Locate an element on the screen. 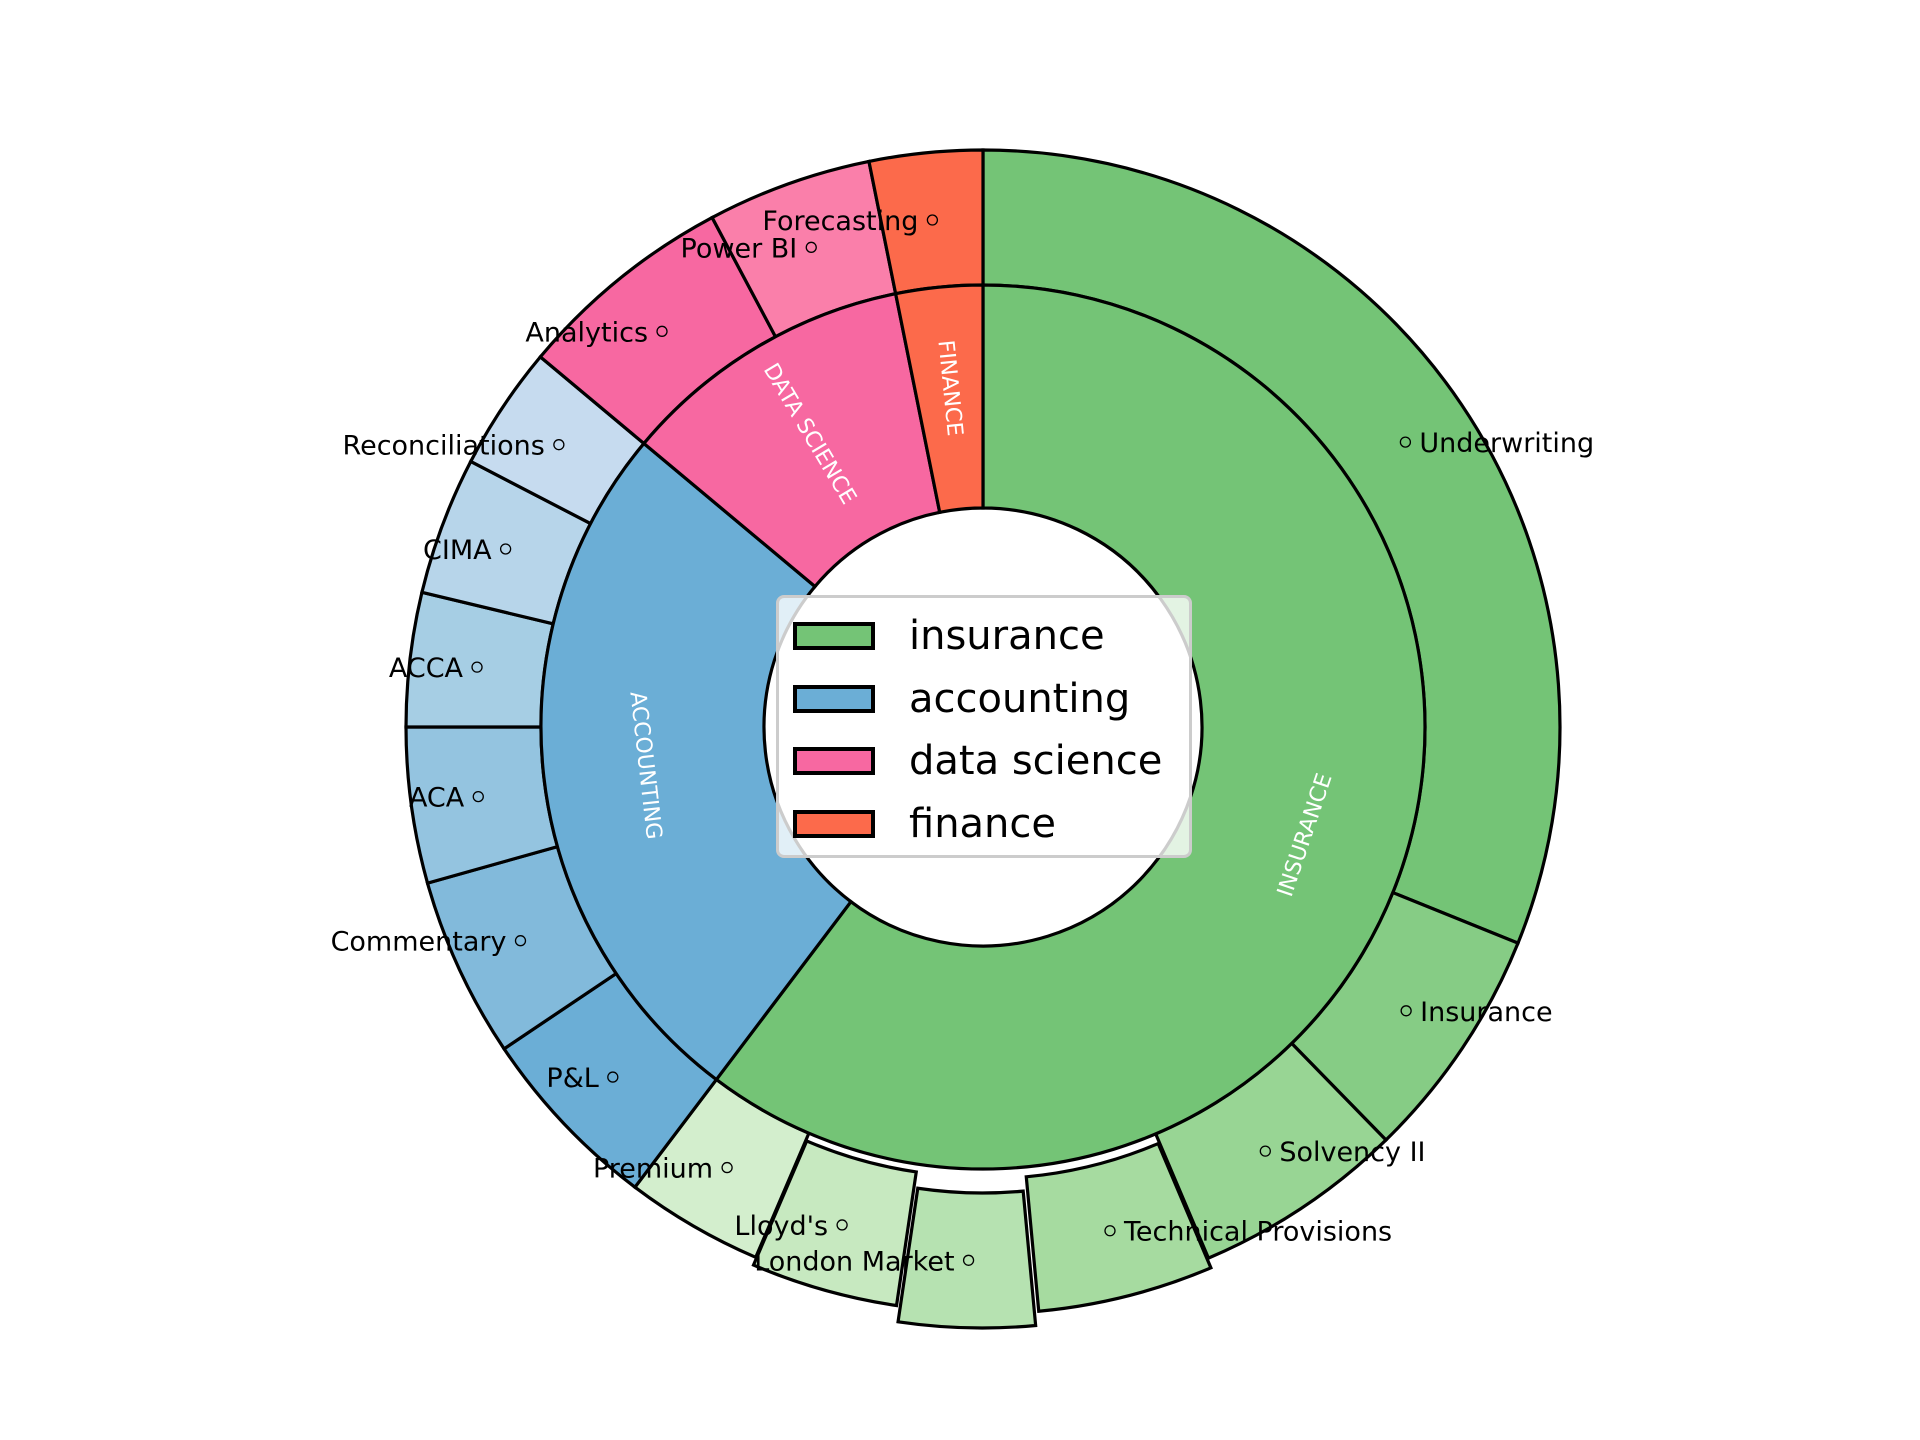  legend-swatch-accounting is located at coordinates (834, 699).